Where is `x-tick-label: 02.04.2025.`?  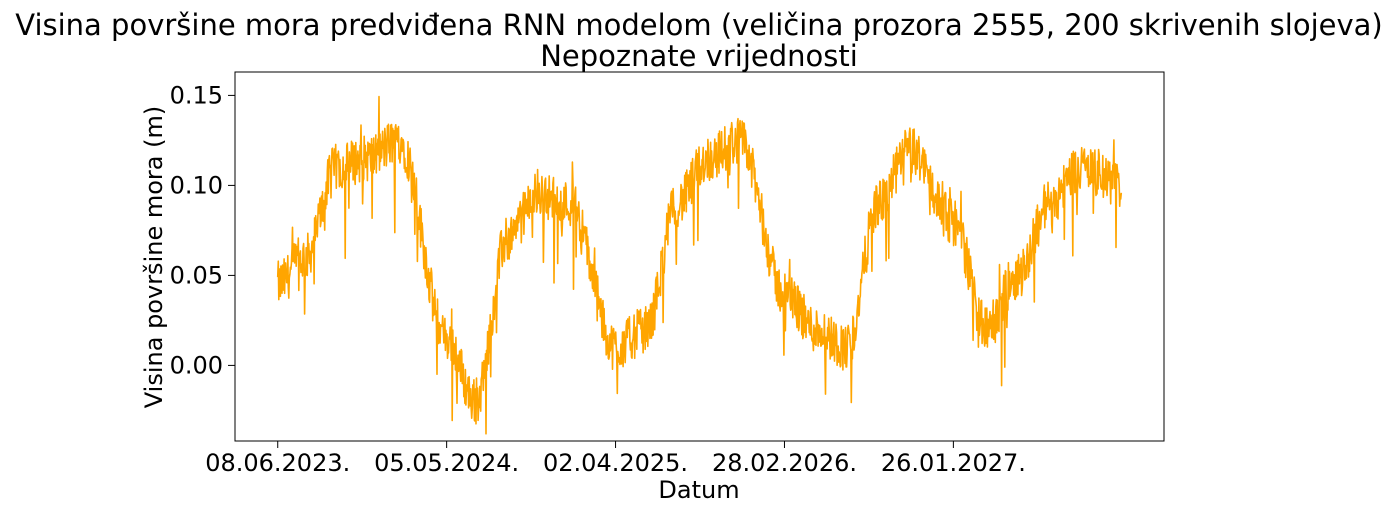 x-tick-label: 02.04.2025. is located at coordinates (615, 463).